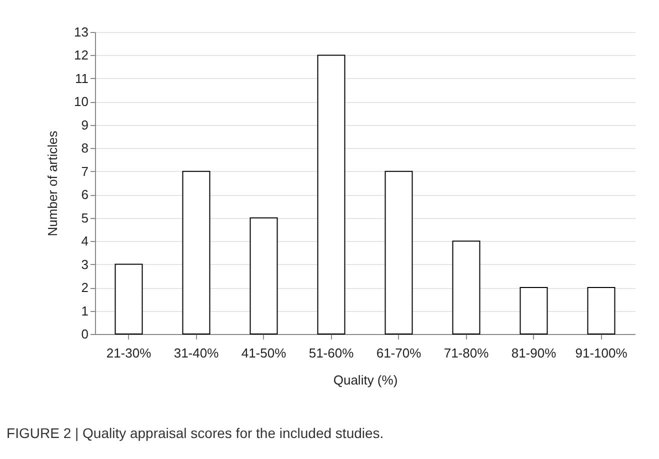 This screenshot has width=659, height=459. Describe the element at coordinates (84, 171) in the screenshot. I see `y-tick-label: 7` at that location.